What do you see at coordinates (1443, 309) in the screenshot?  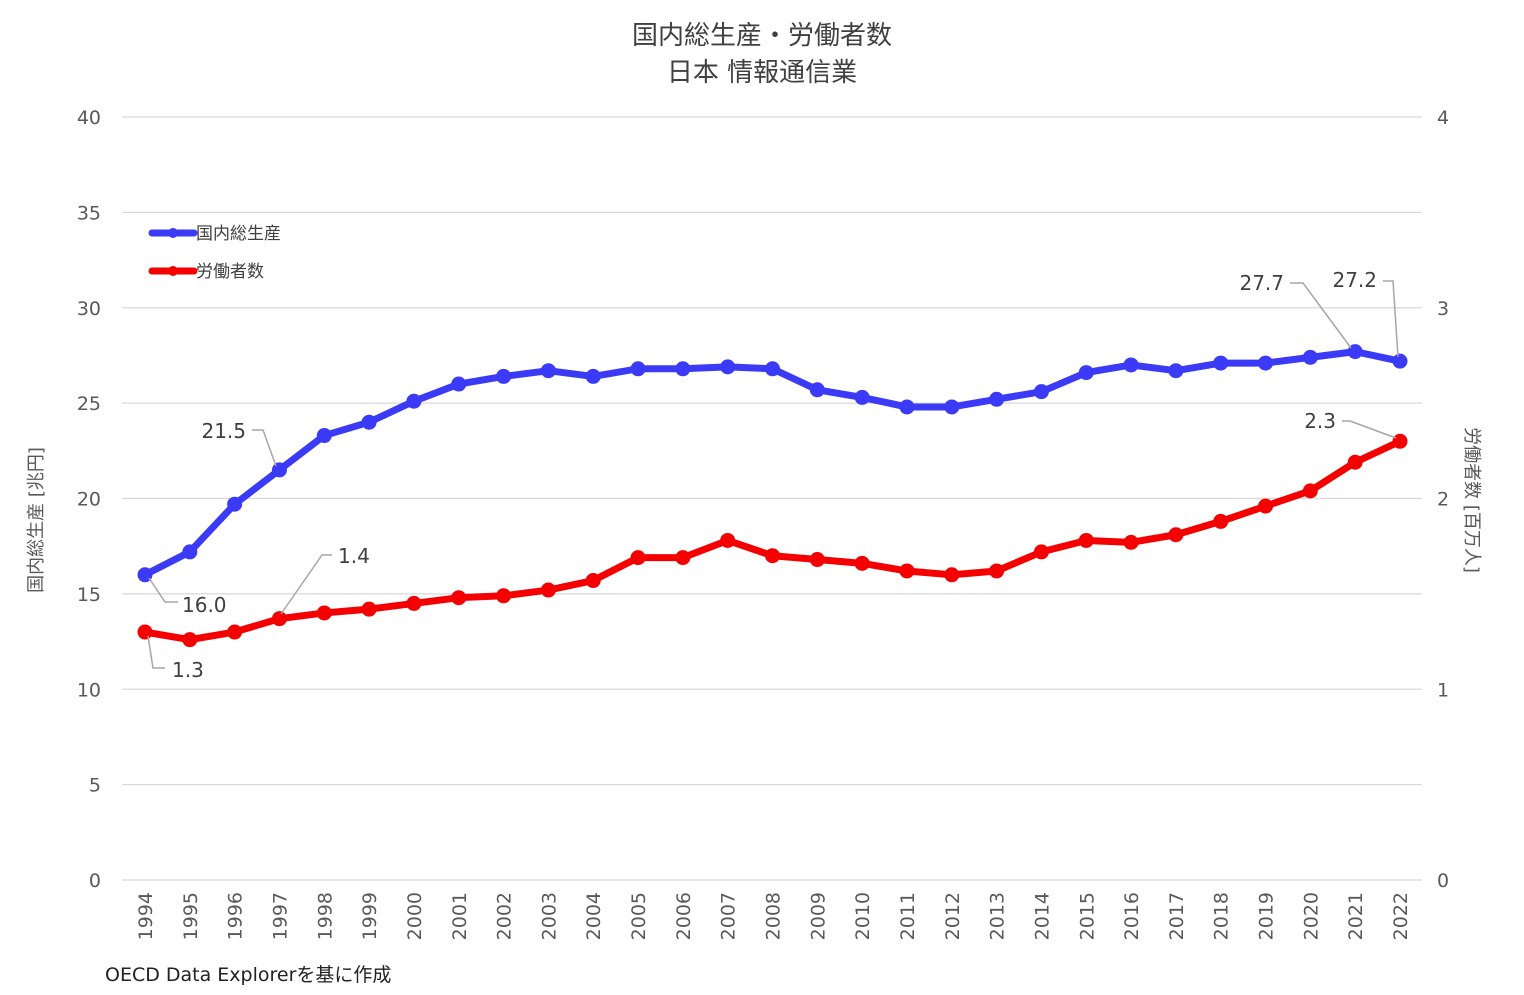 I see `right-axis-tick-label: 3` at bounding box center [1443, 309].